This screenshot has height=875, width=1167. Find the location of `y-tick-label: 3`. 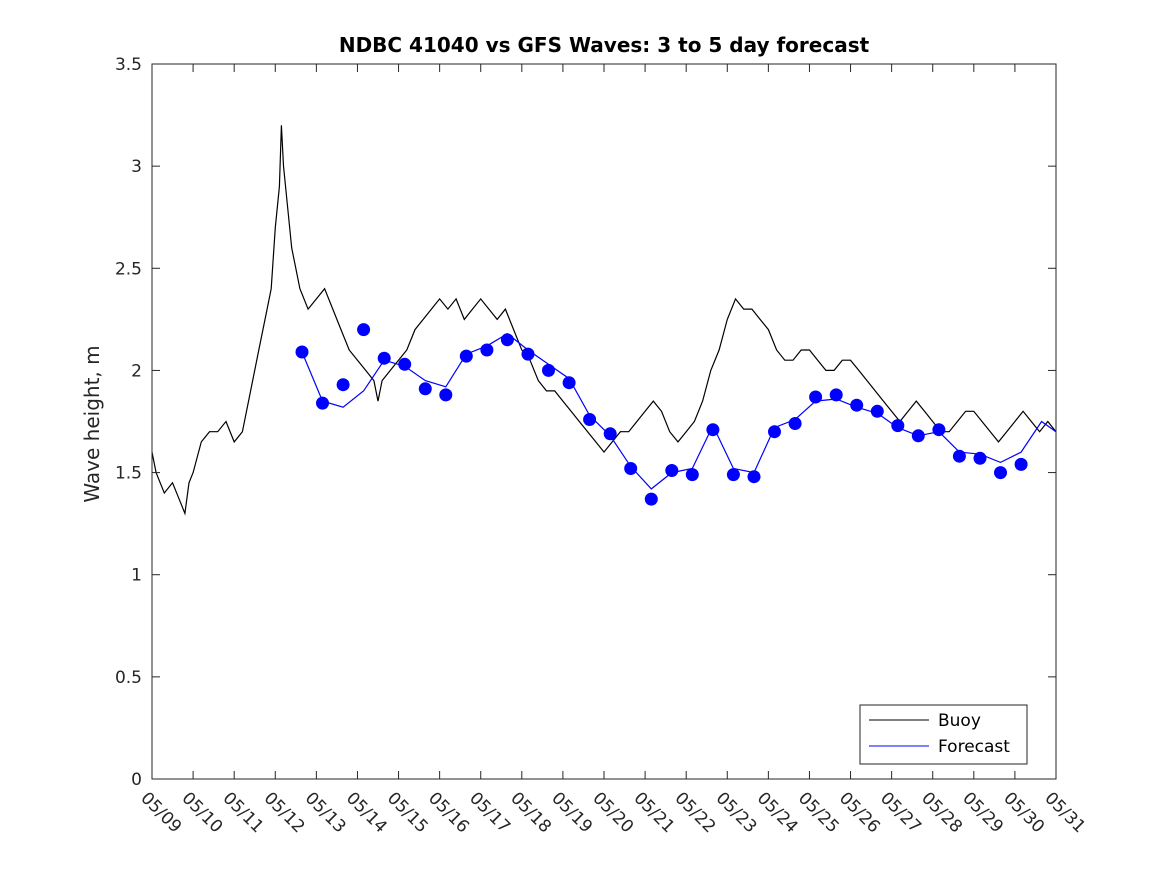

y-tick-label: 3 is located at coordinates (136, 167).